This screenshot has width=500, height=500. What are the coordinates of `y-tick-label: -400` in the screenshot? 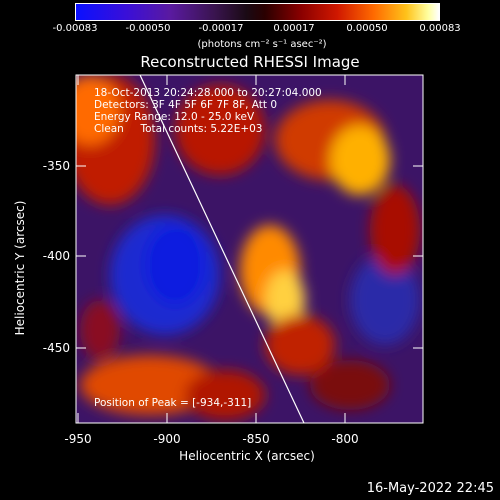 It's located at (56, 256).